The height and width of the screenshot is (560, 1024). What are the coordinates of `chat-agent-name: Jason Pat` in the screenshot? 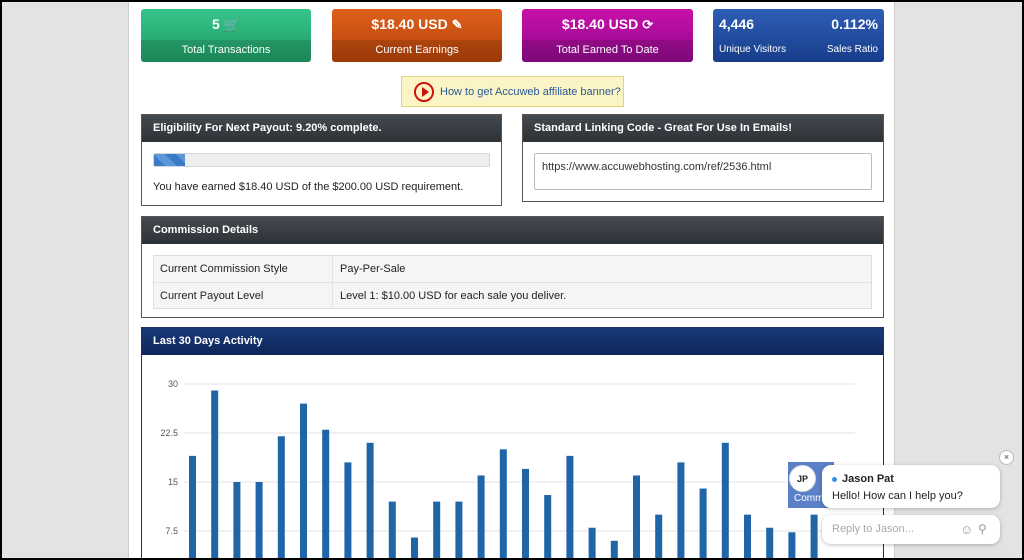 It's located at (868, 479).